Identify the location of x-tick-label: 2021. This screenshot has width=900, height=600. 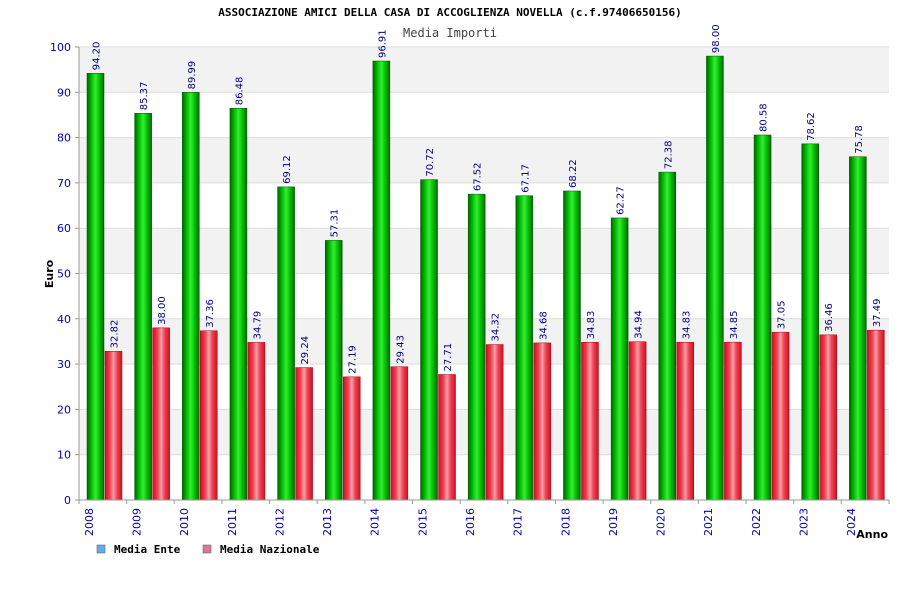
(708, 522).